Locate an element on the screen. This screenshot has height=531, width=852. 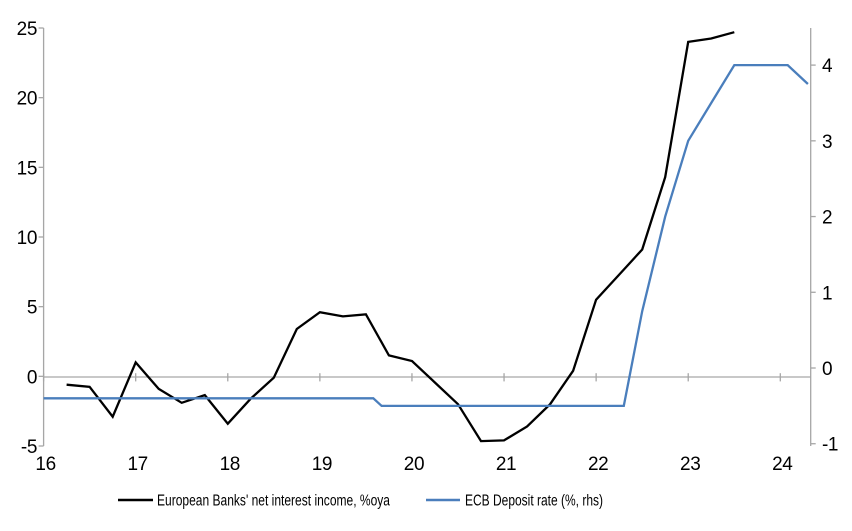
left-axis-tick-label: 20 is located at coordinates (27, 99).